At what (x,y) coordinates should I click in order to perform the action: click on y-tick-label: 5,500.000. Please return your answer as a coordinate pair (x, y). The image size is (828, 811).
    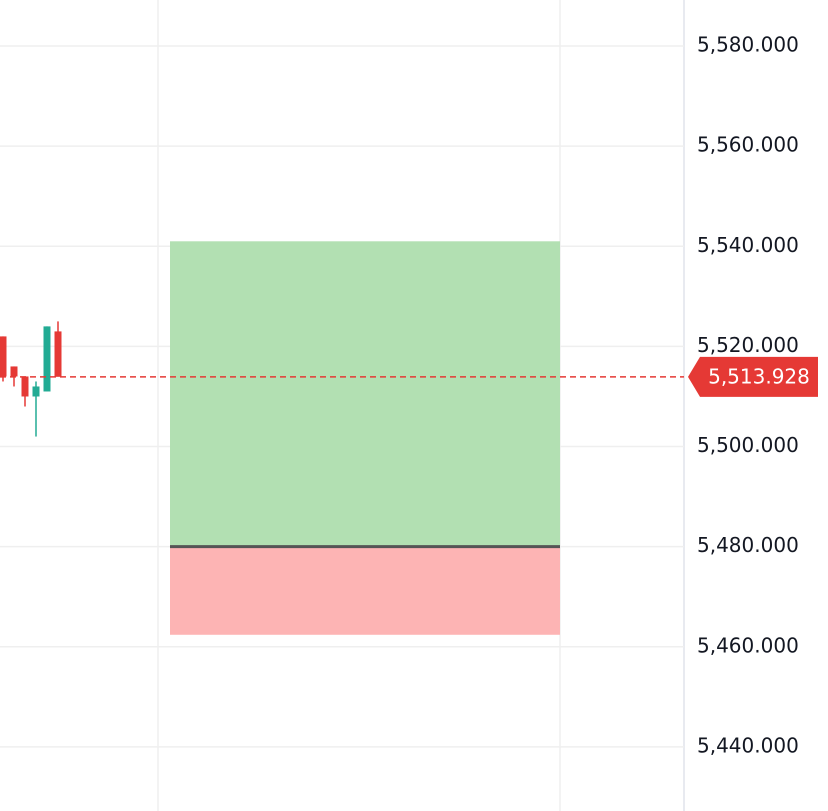
    Looking at the image, I should click on (748, 445).